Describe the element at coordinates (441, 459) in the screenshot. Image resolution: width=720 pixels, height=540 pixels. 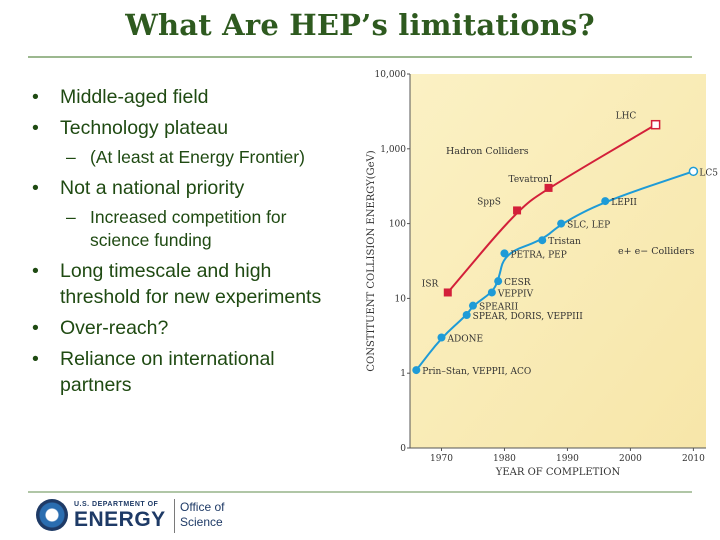
I see `x-tick-label: 1970` at that location.